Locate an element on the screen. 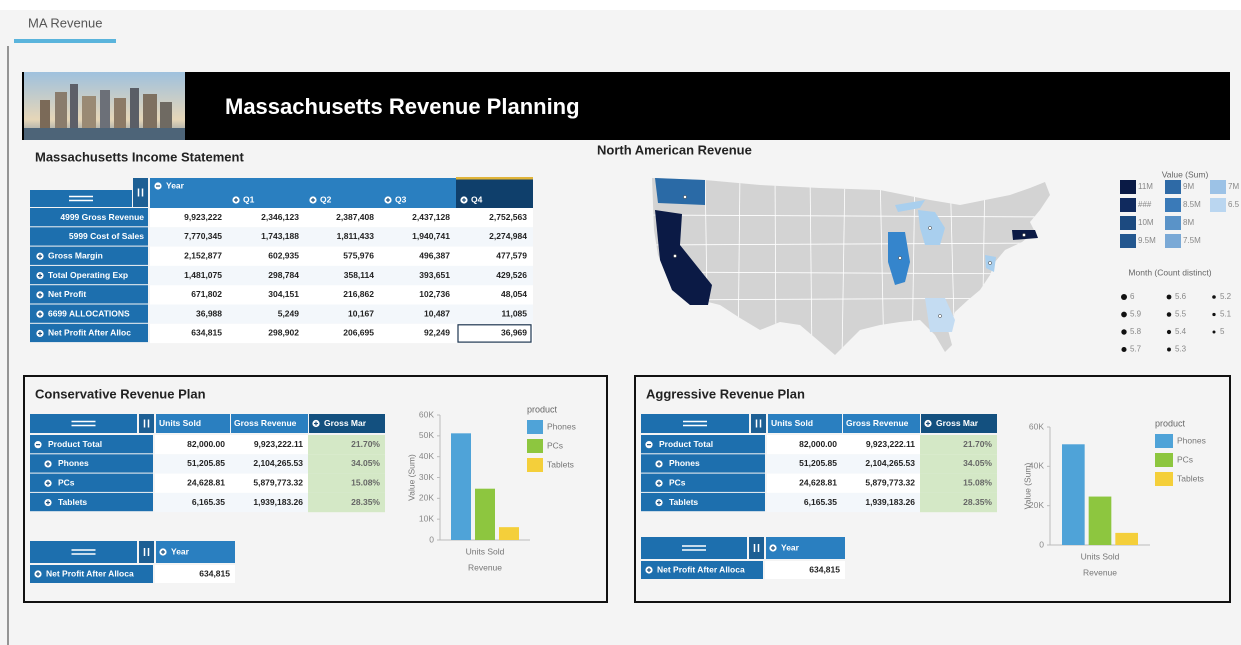 Image resolution: width=1241 pixels, height=645 pixels. column-header: Q3 is located at coordinates (401, 199).